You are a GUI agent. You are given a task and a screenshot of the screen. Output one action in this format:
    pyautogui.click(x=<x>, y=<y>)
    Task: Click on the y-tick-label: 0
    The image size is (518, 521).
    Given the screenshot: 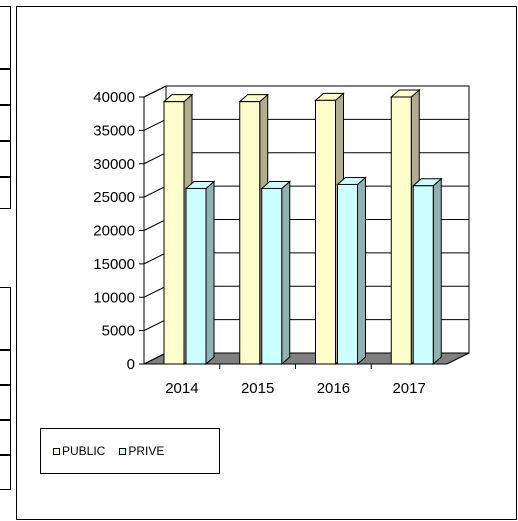 What is the action you would take?
    pyautogui.click(x=131, y=364)
    